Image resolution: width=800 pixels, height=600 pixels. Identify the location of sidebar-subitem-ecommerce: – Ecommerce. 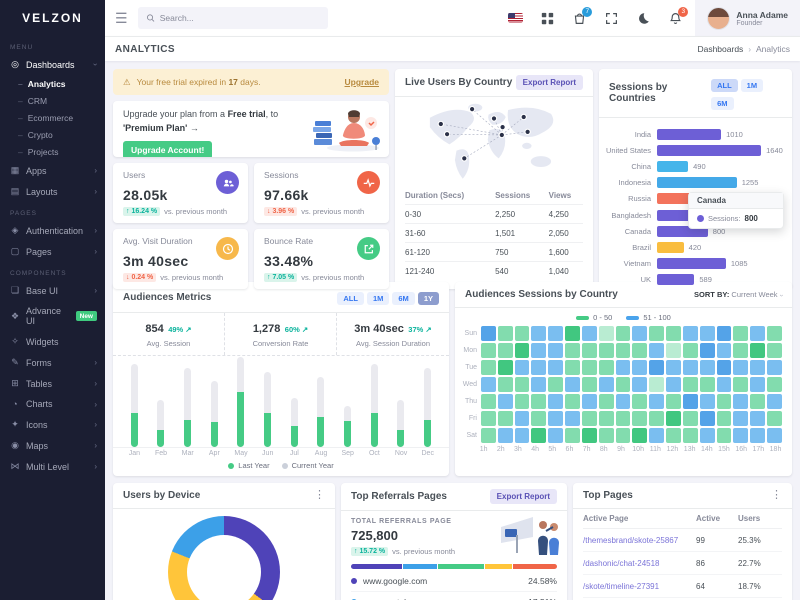
(52, 117).